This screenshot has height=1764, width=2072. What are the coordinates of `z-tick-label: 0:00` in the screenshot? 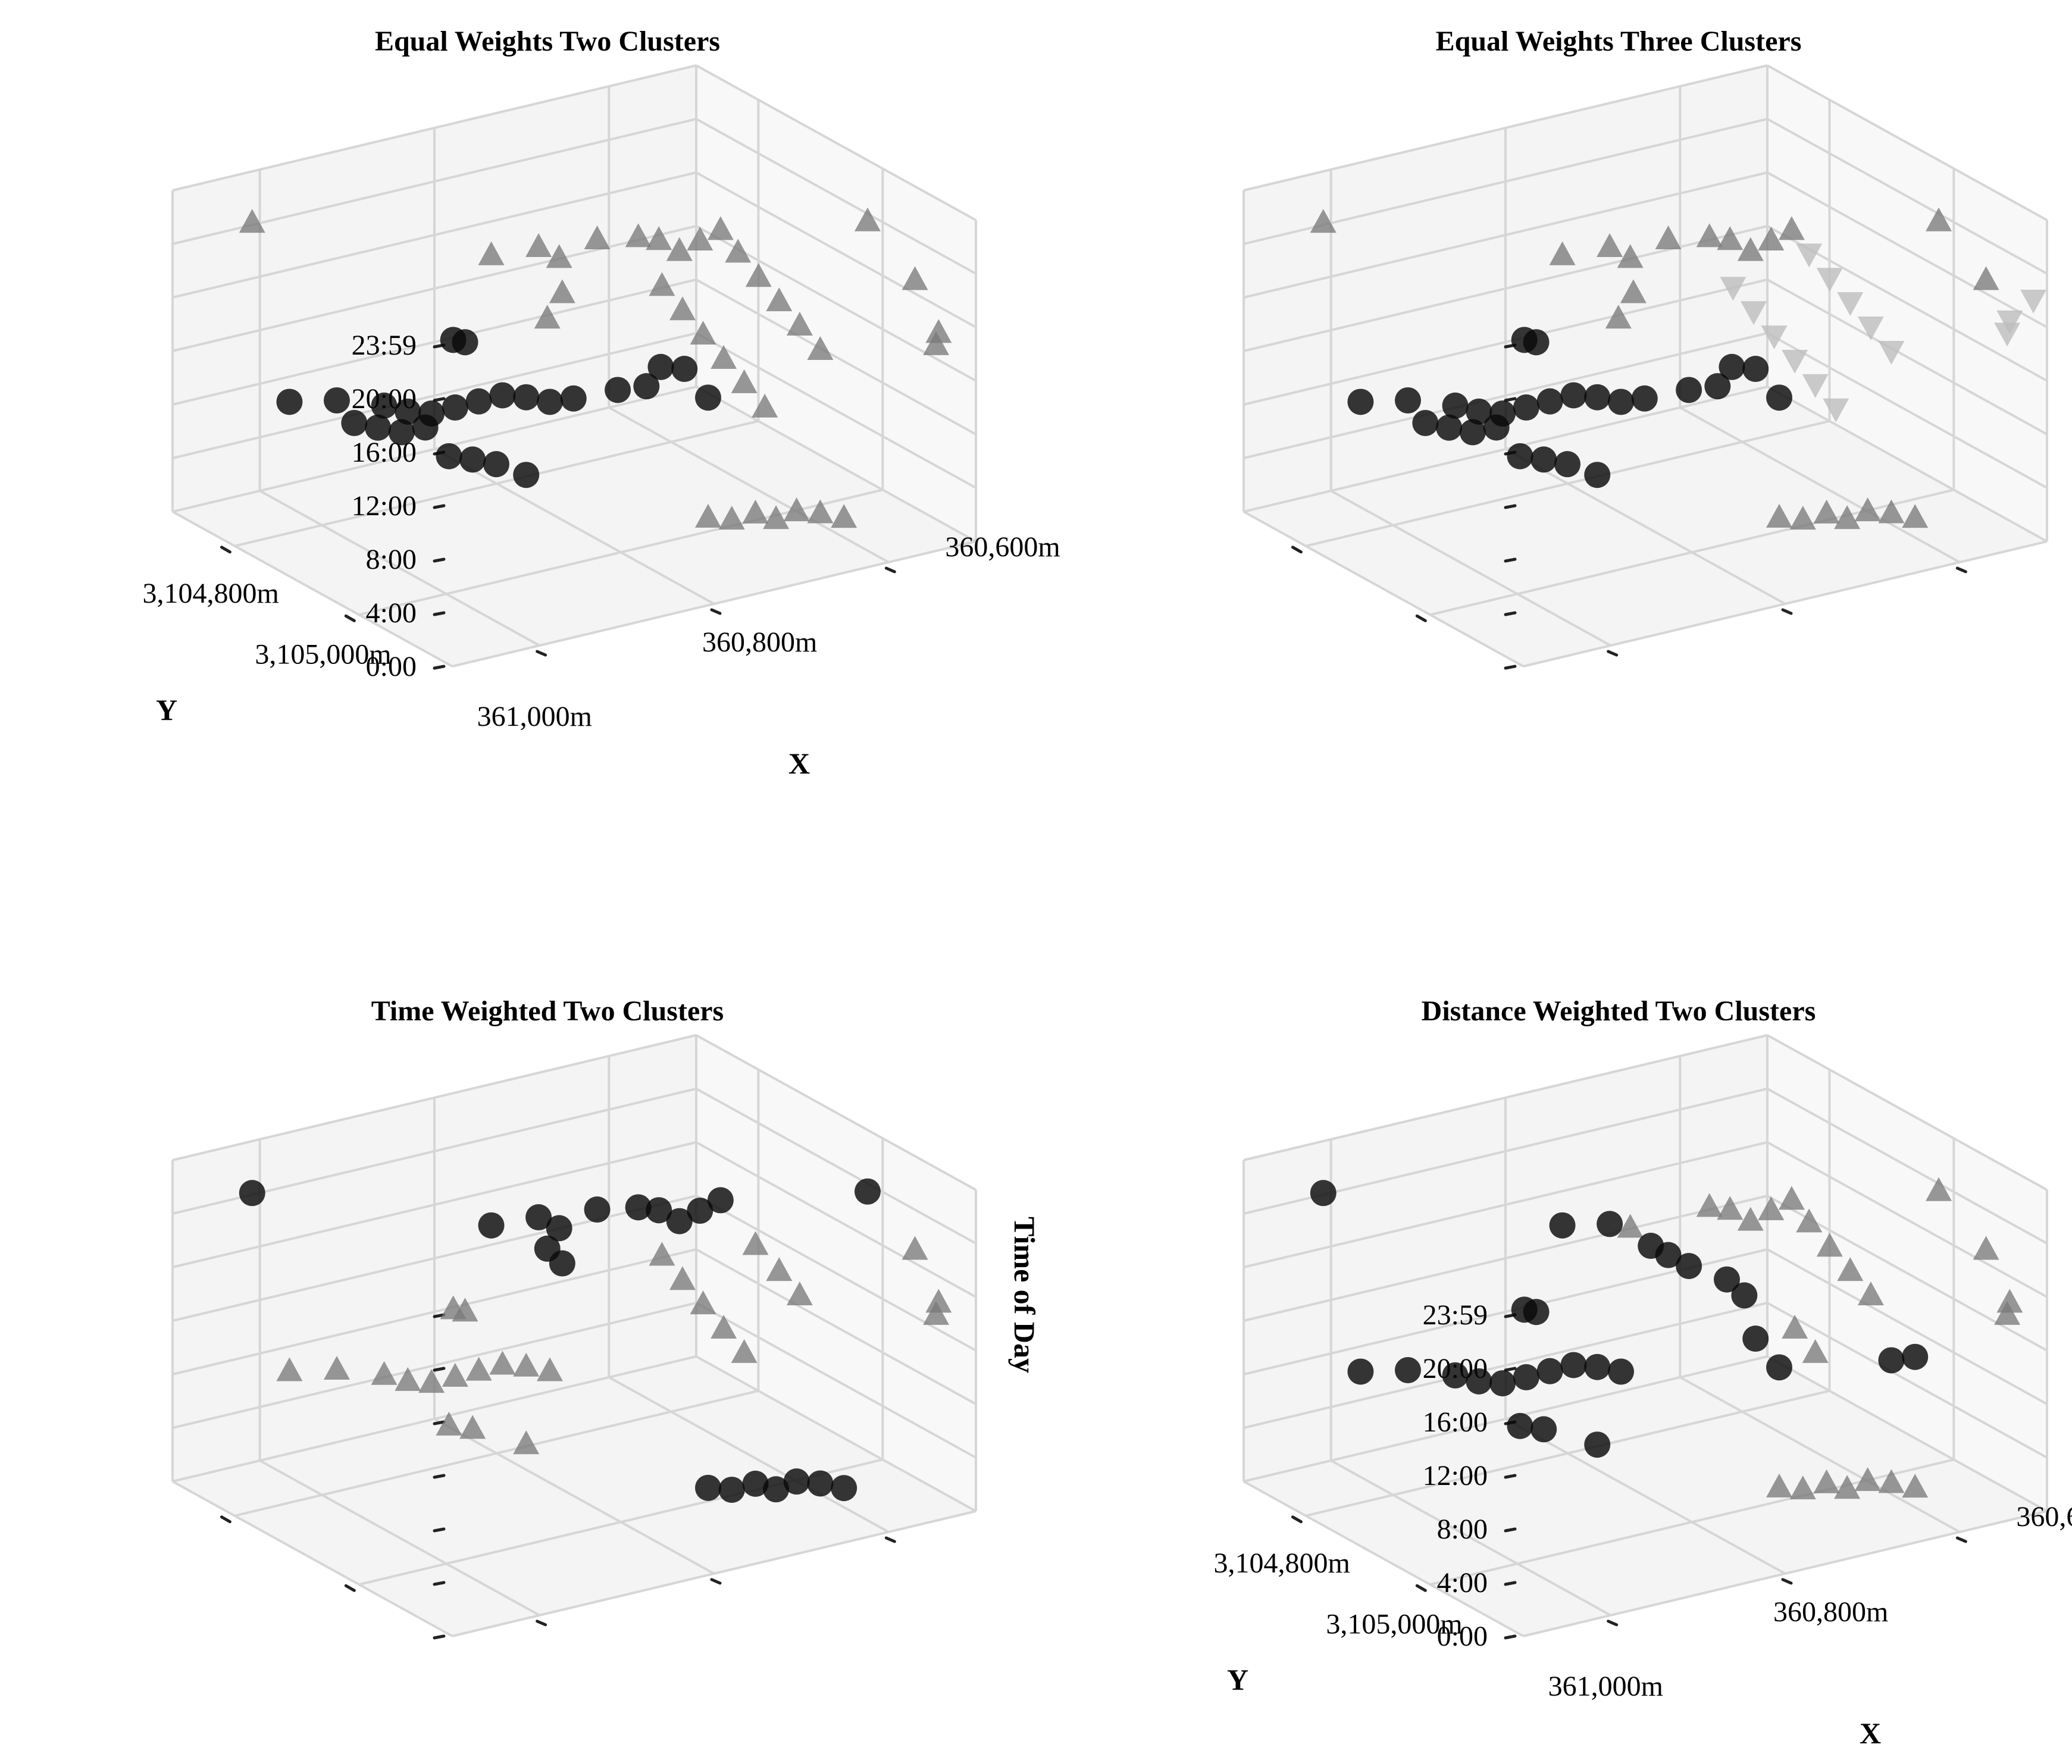 It's located at (1462, 1636).